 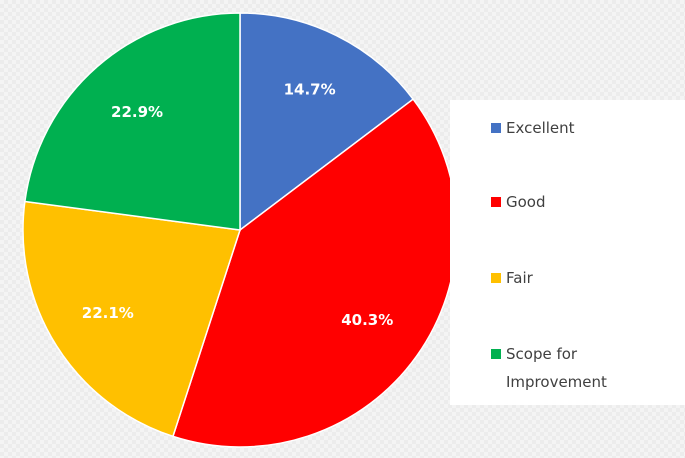 What do you see at coordinates (578, 202) in the screenshot?
I see `legend-item: Good` at bounding box center [578, 202].